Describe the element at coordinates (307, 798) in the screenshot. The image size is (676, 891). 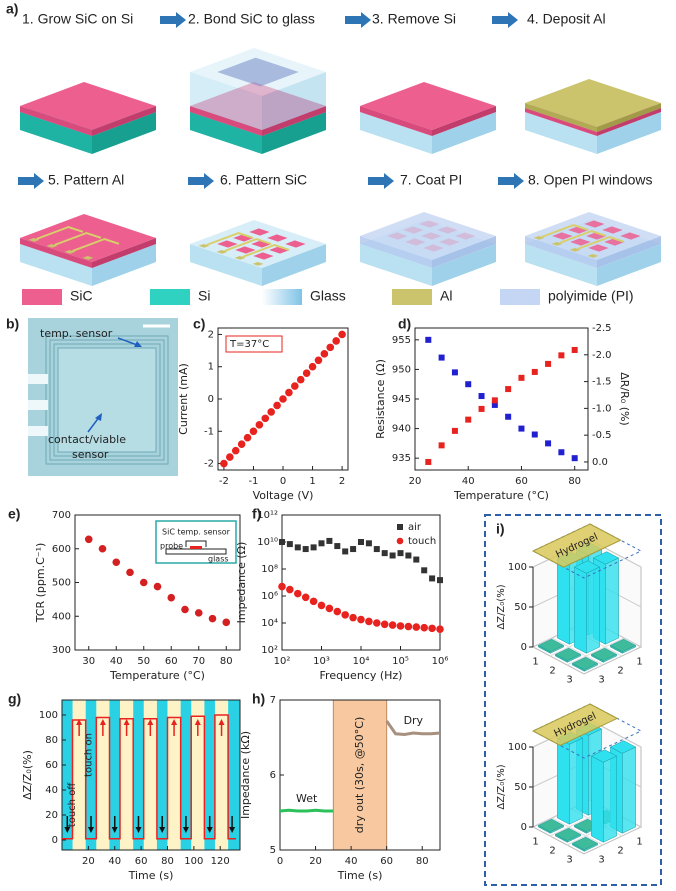
I see `series-label: Wet` at that location.